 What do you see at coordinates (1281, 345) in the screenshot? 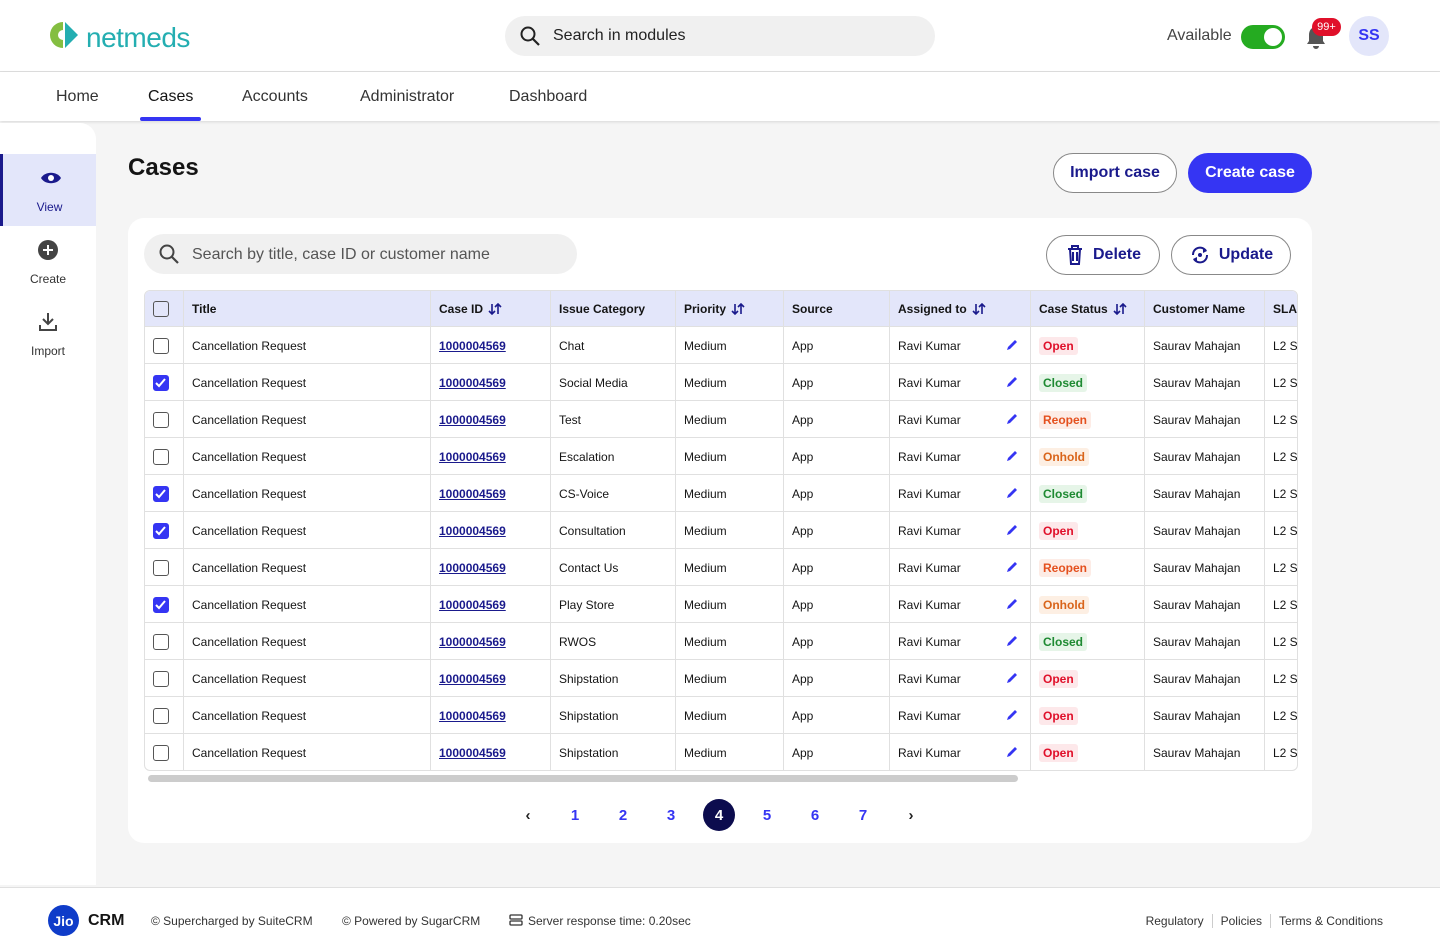
I see `table-cell: L2 S` at bounding box center [1281, 345].